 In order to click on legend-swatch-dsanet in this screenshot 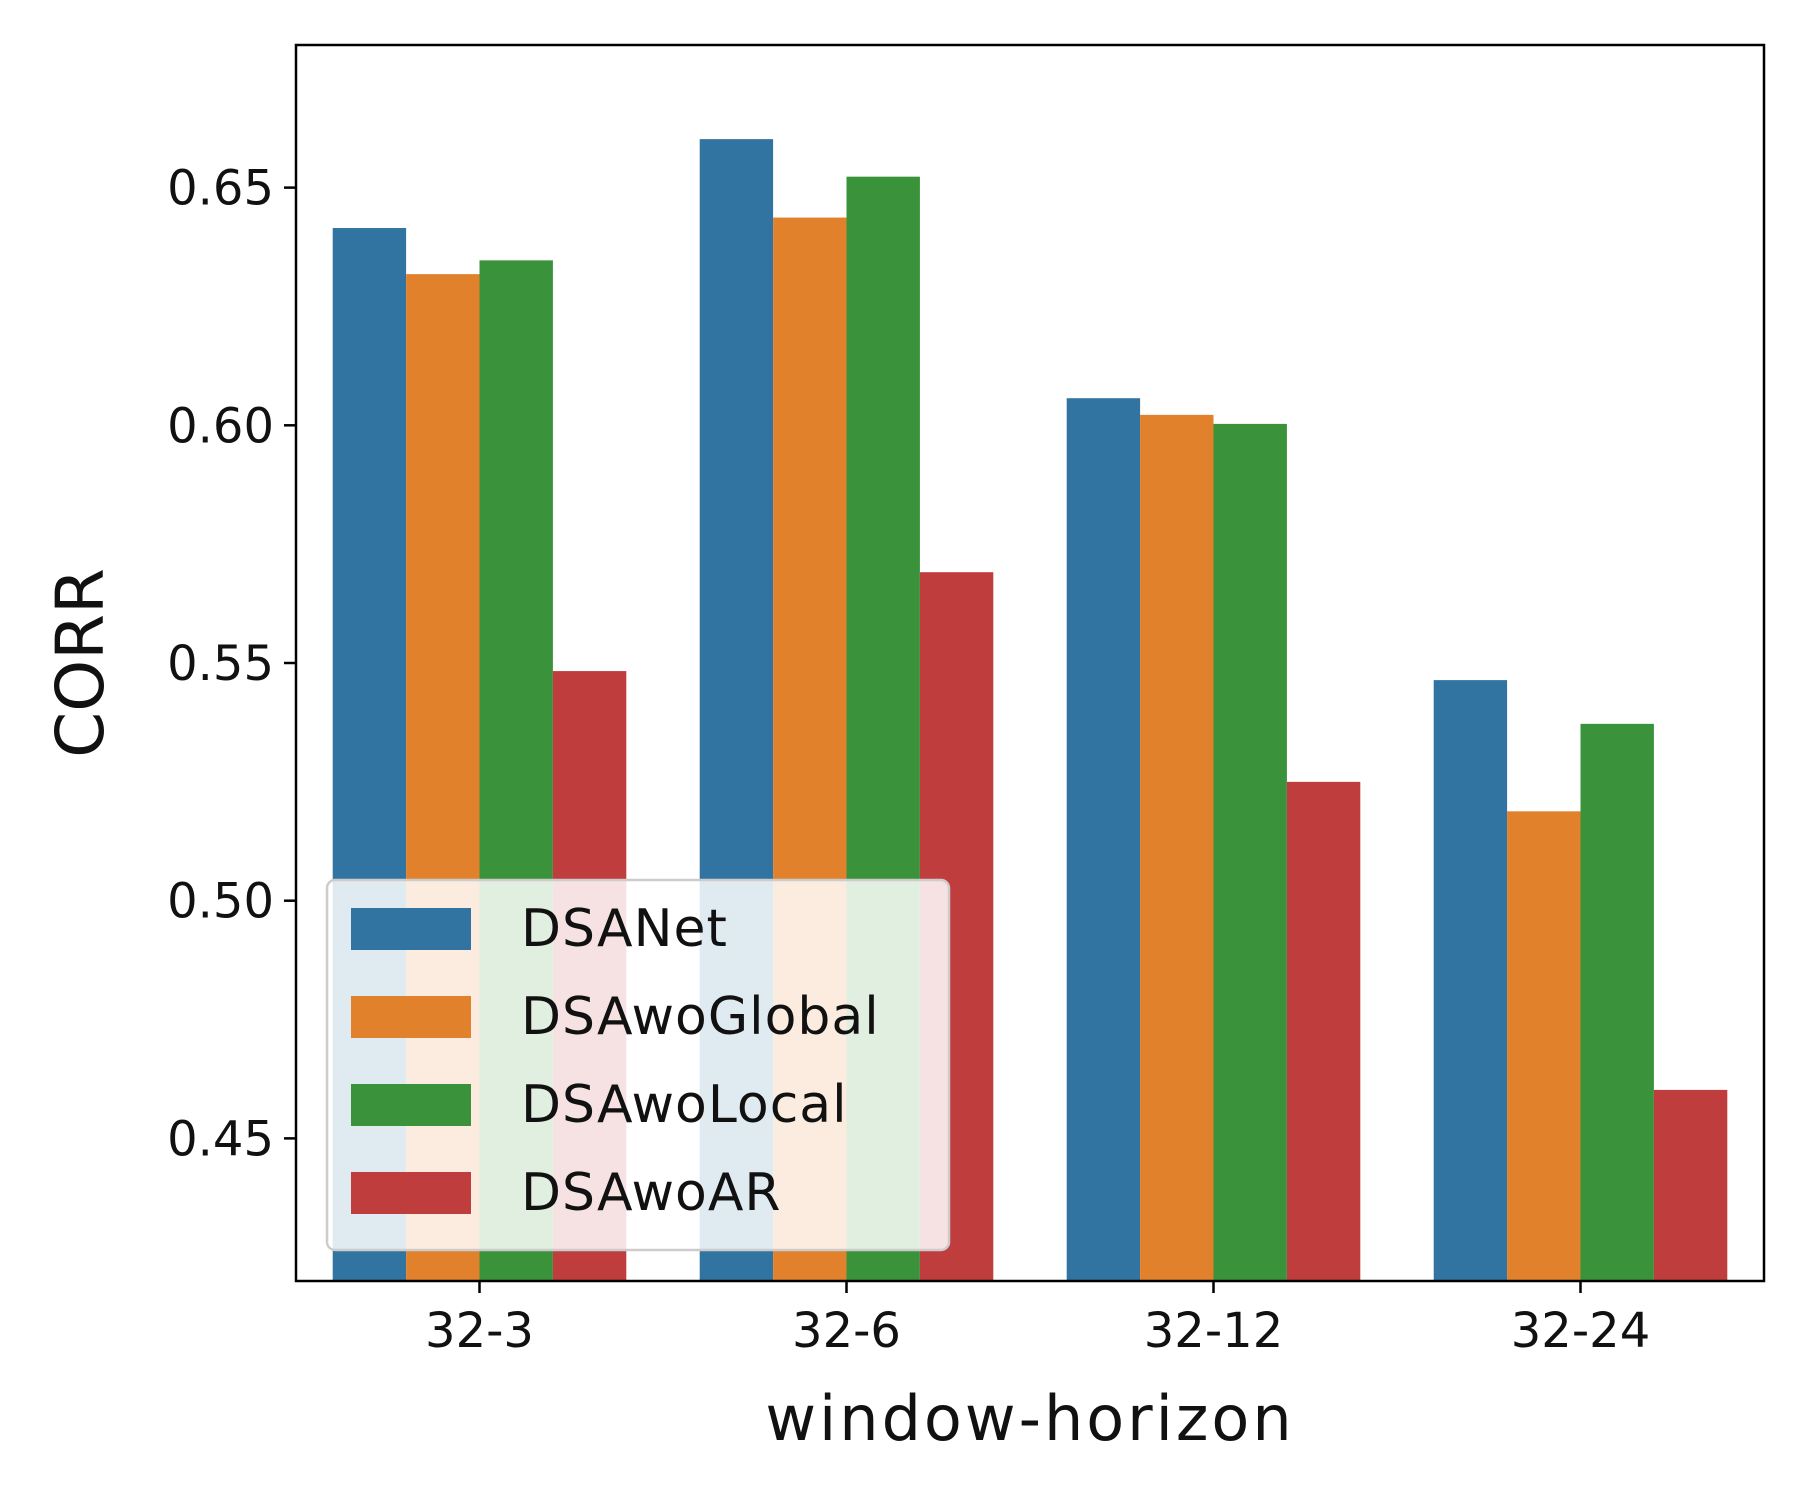, I will do `click(411, 929)`.